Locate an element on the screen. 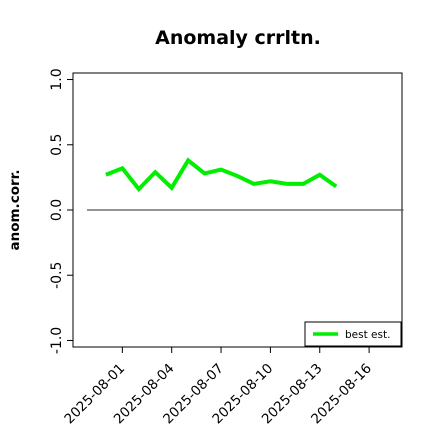  y-tick-label: -0.5 is located at coordinates (57, 275).